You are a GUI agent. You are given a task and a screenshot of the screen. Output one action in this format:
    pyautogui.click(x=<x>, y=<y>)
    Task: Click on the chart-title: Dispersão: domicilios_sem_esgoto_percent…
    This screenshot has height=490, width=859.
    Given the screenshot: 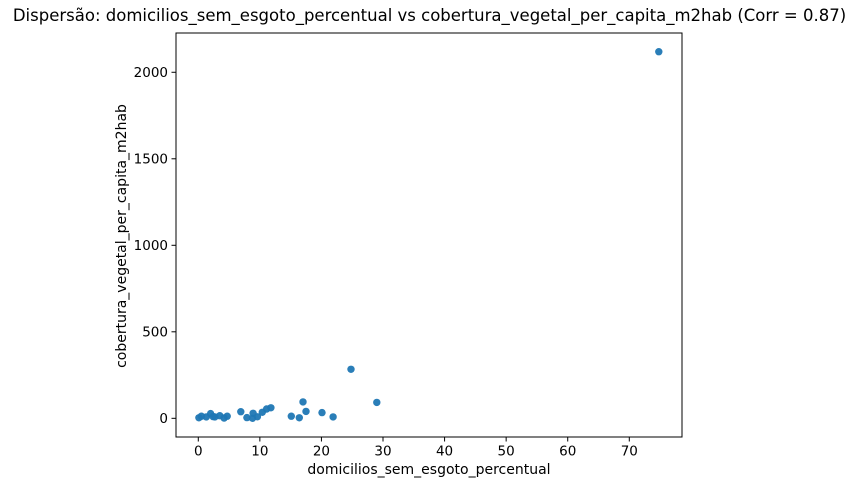 What is the action you would take?
    pyautogui.click(x=429, y=15)
    